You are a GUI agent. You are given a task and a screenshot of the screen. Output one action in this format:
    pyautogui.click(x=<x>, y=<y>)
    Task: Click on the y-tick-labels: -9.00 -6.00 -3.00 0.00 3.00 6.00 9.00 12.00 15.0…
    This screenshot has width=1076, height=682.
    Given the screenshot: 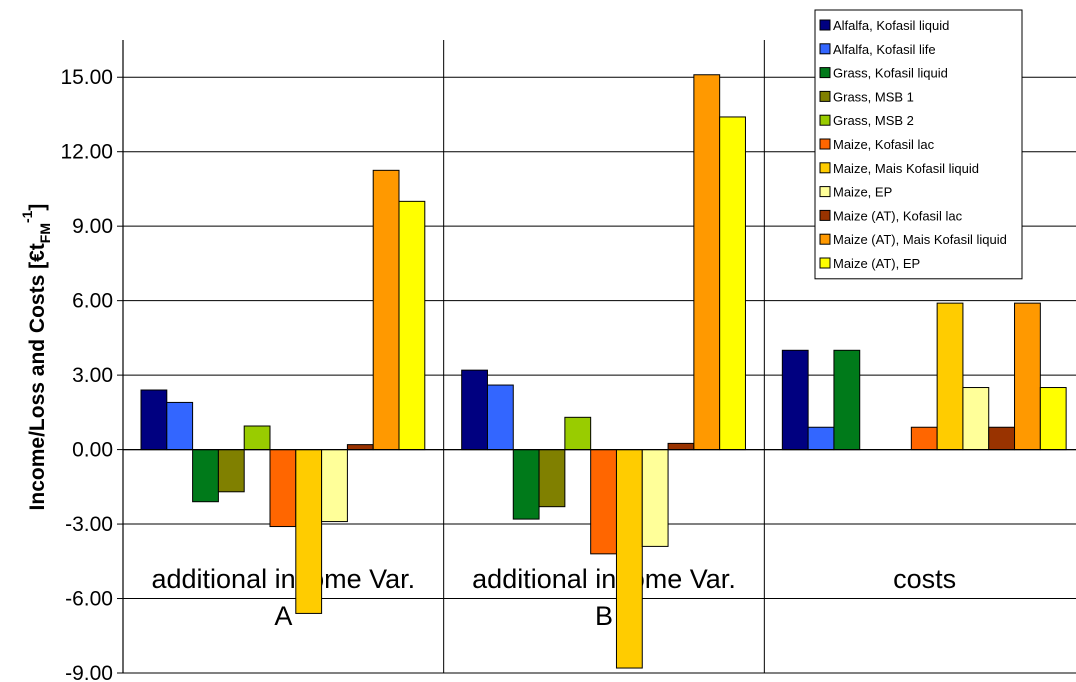 What is the action you would take?
    pyautogui.click(x=86, y=374)
    